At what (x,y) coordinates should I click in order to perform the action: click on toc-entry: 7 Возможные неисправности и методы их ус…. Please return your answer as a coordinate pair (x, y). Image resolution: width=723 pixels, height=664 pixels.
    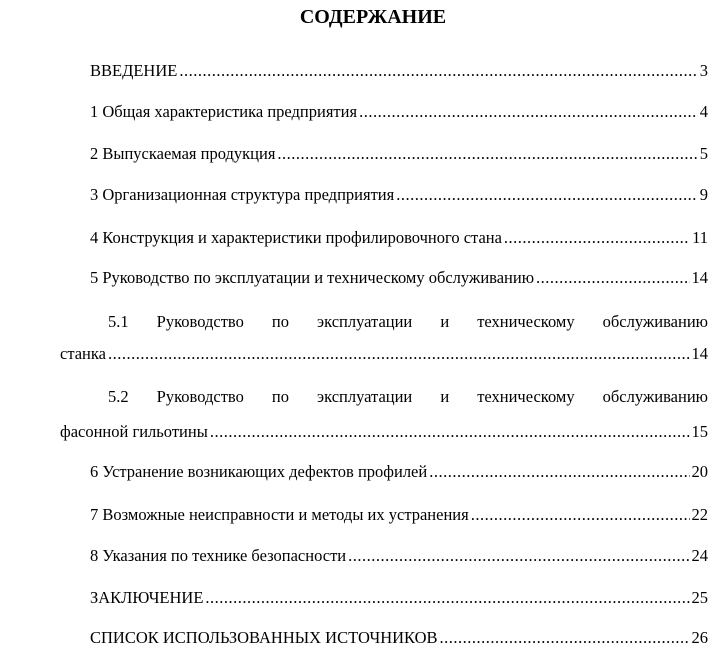
    Looking at the image, I should click on (399, 515).